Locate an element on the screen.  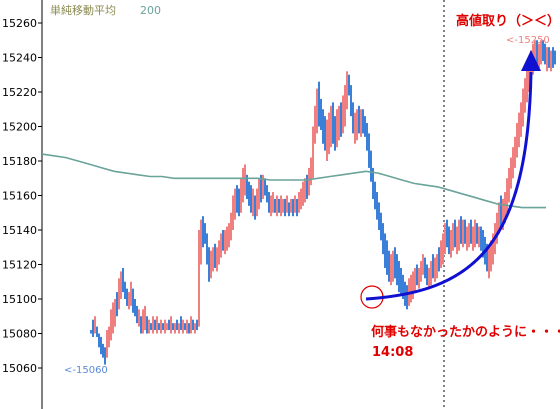
y-tick-label: 15060 is located at coordinates (19, 368).